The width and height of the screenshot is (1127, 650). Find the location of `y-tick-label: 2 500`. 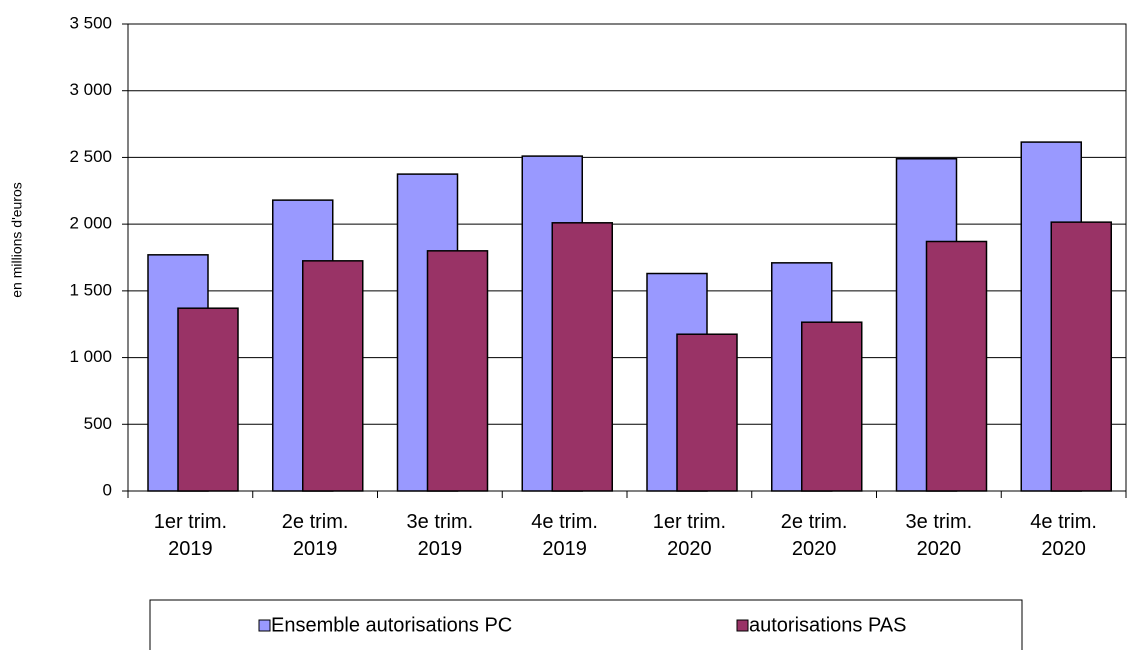

y-tick-label: 2 500 is located at coordinates (90, 156).